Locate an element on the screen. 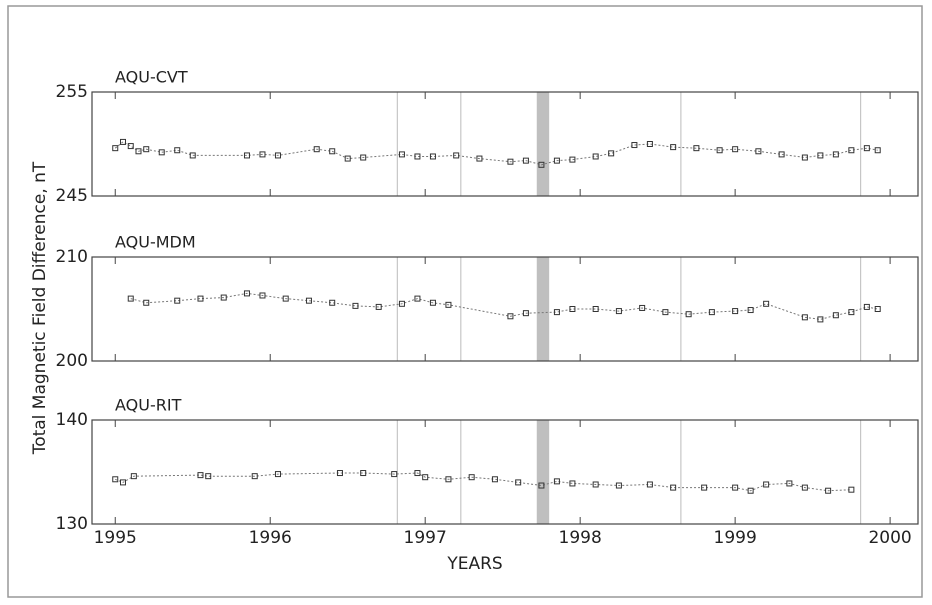 This screenshot has width=932, height=605. y-tick-label: 130 is located at coordinates (72, 524).